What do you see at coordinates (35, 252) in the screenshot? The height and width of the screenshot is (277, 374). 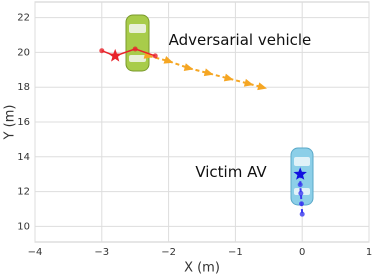 I see `x-tick-label: −4` at bounding box center [35, 252].